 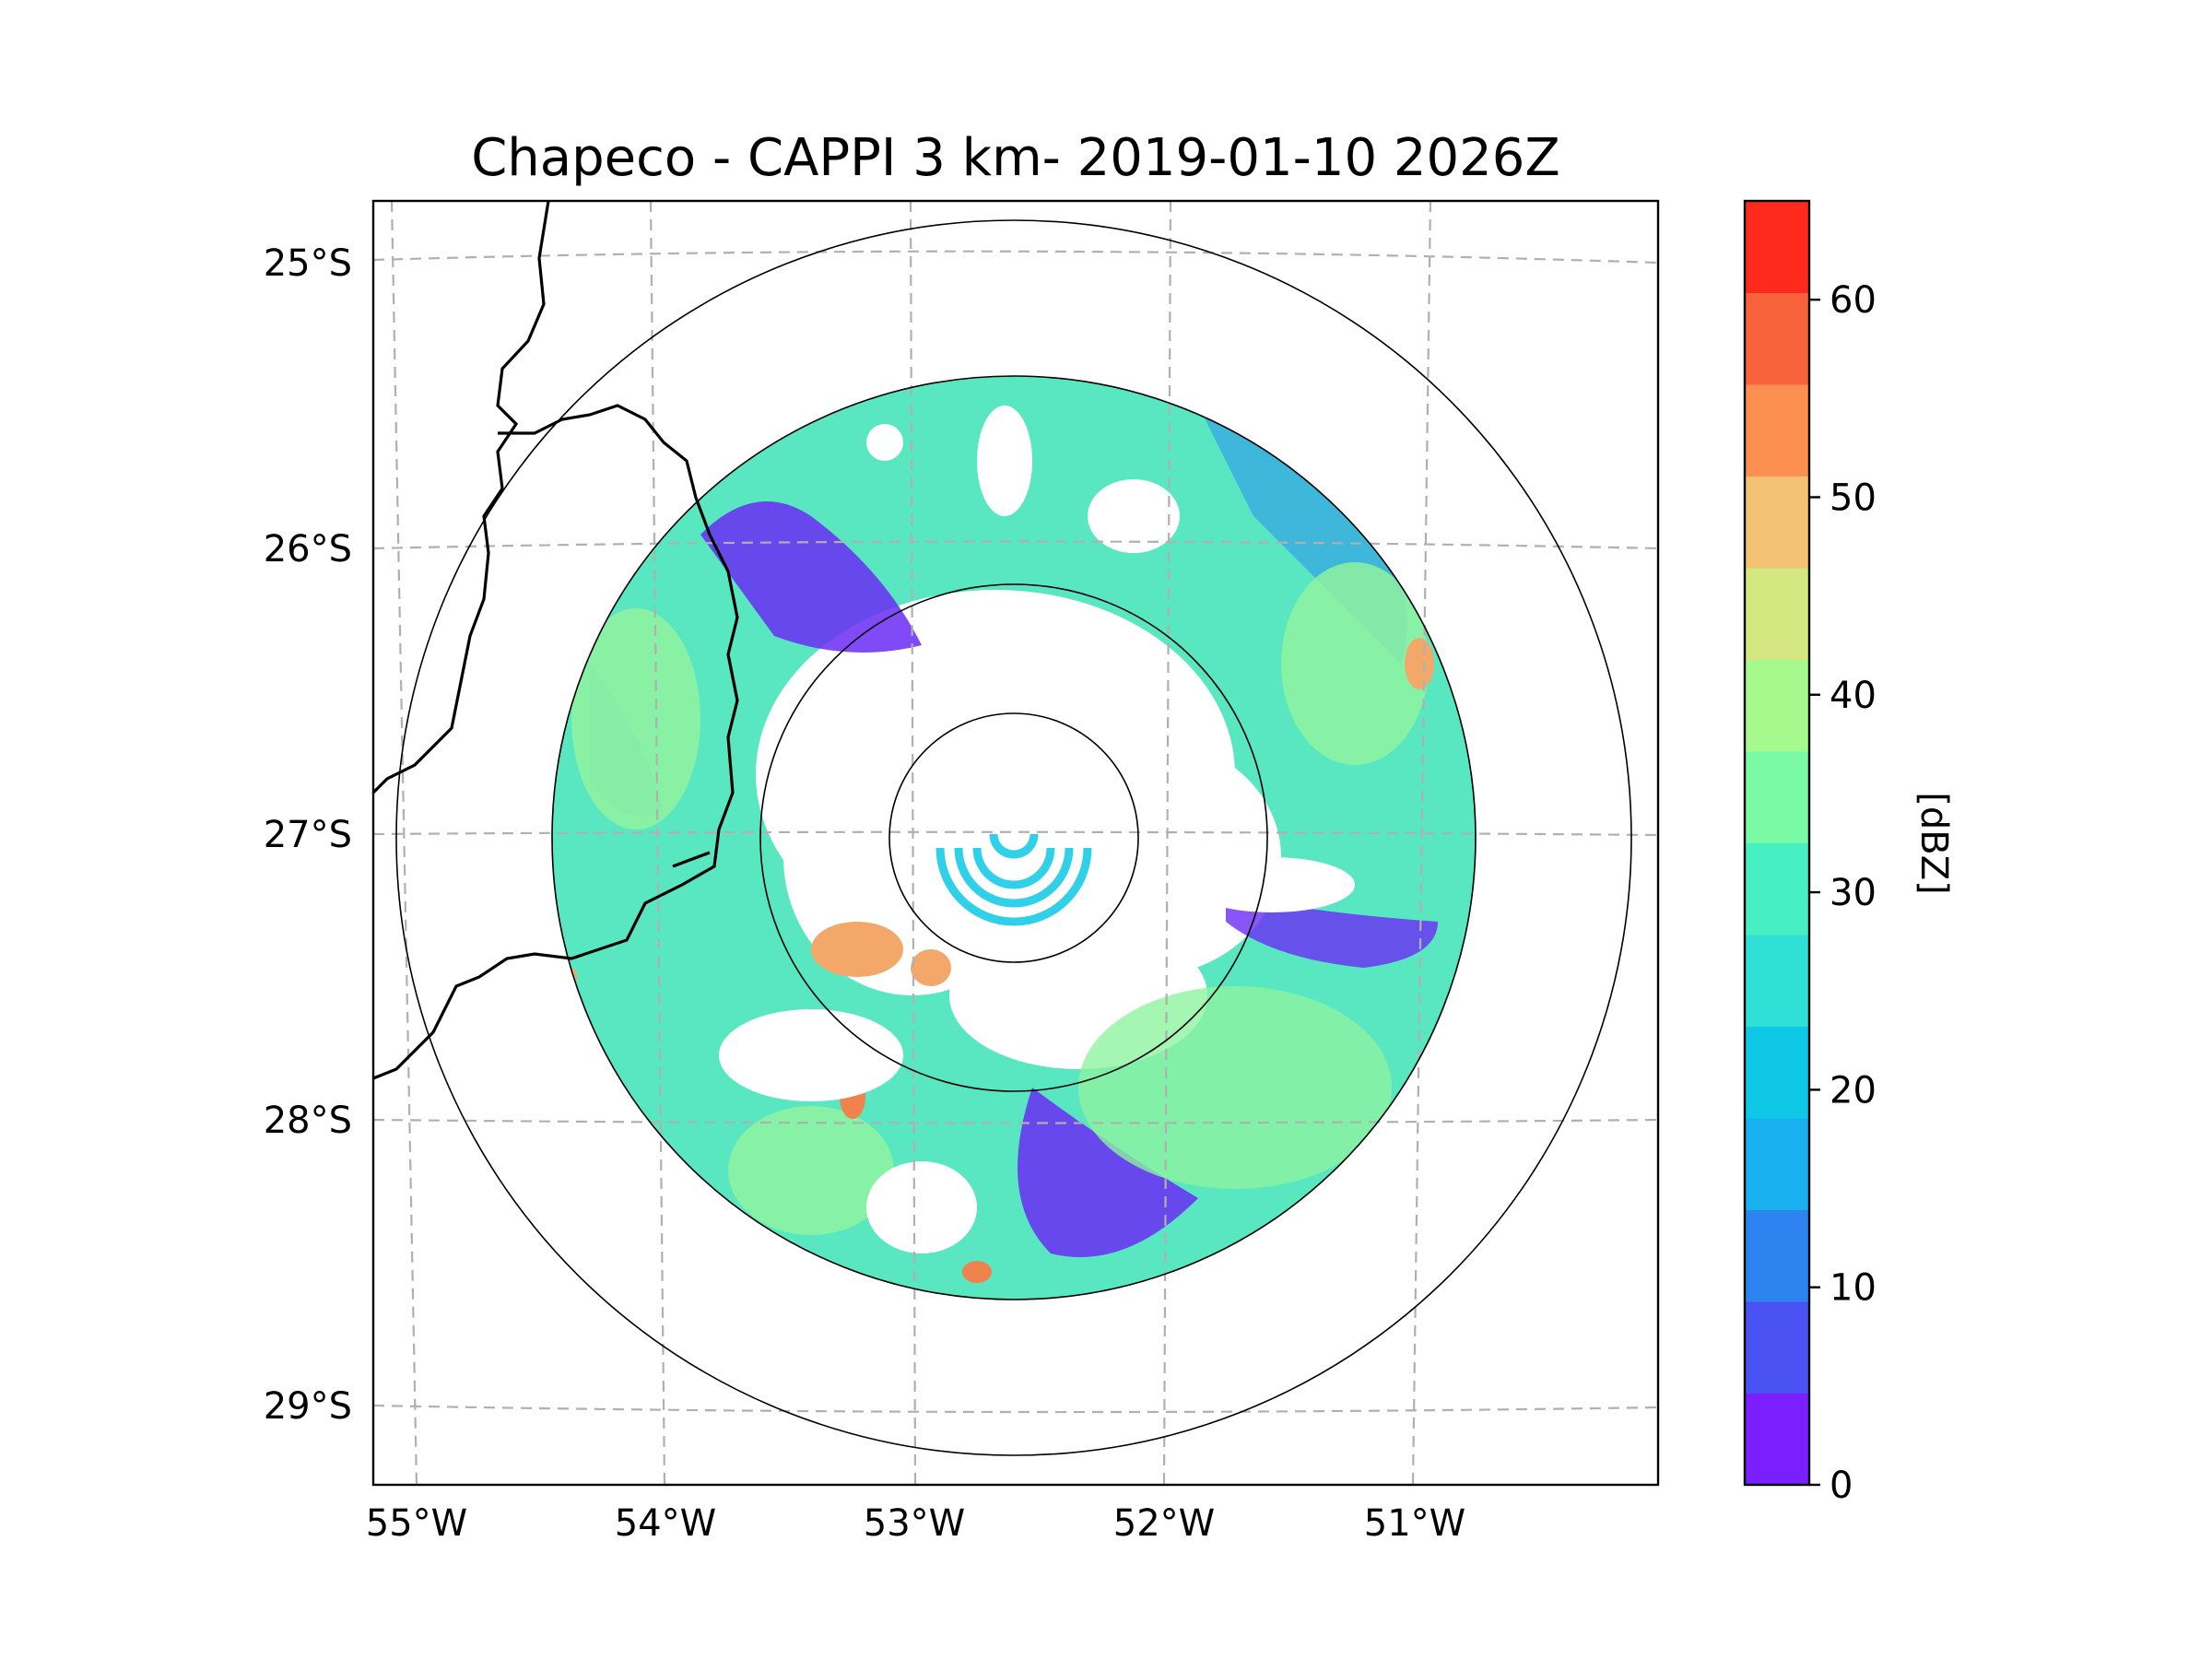 I want to click on colorbar-label: [dBZ], so click(x=1933, y=843).